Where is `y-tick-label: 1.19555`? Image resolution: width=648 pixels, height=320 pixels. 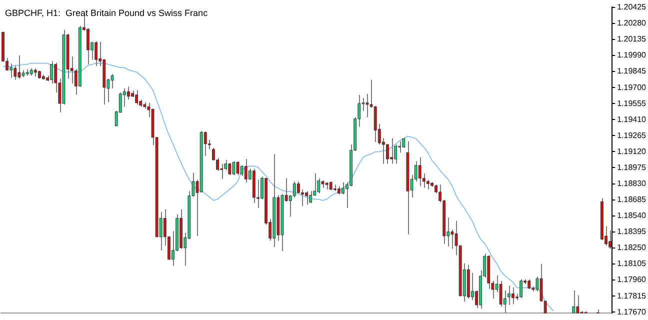
y-tick-label: 1.19555 is located at coordinates (632, 103).